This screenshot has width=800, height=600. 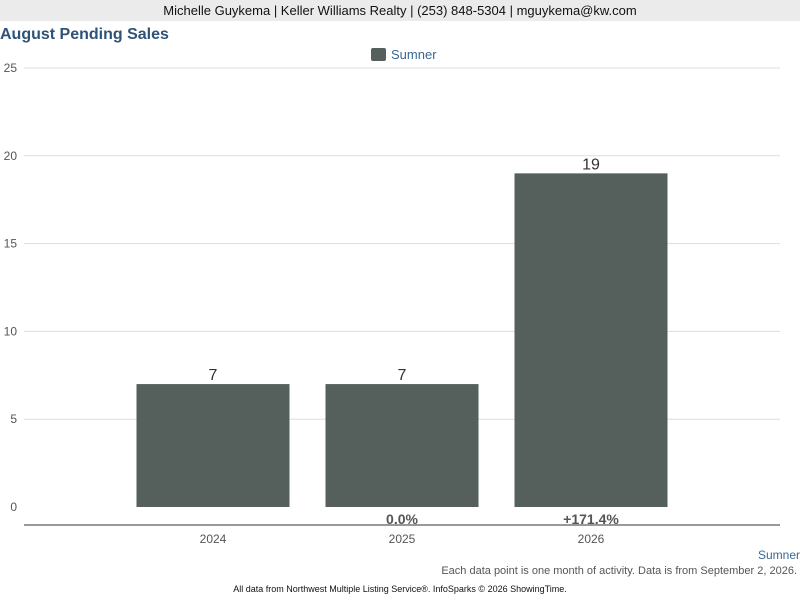 I want to click on change-label-2025: 0.0%, so click(x=402, y=519).